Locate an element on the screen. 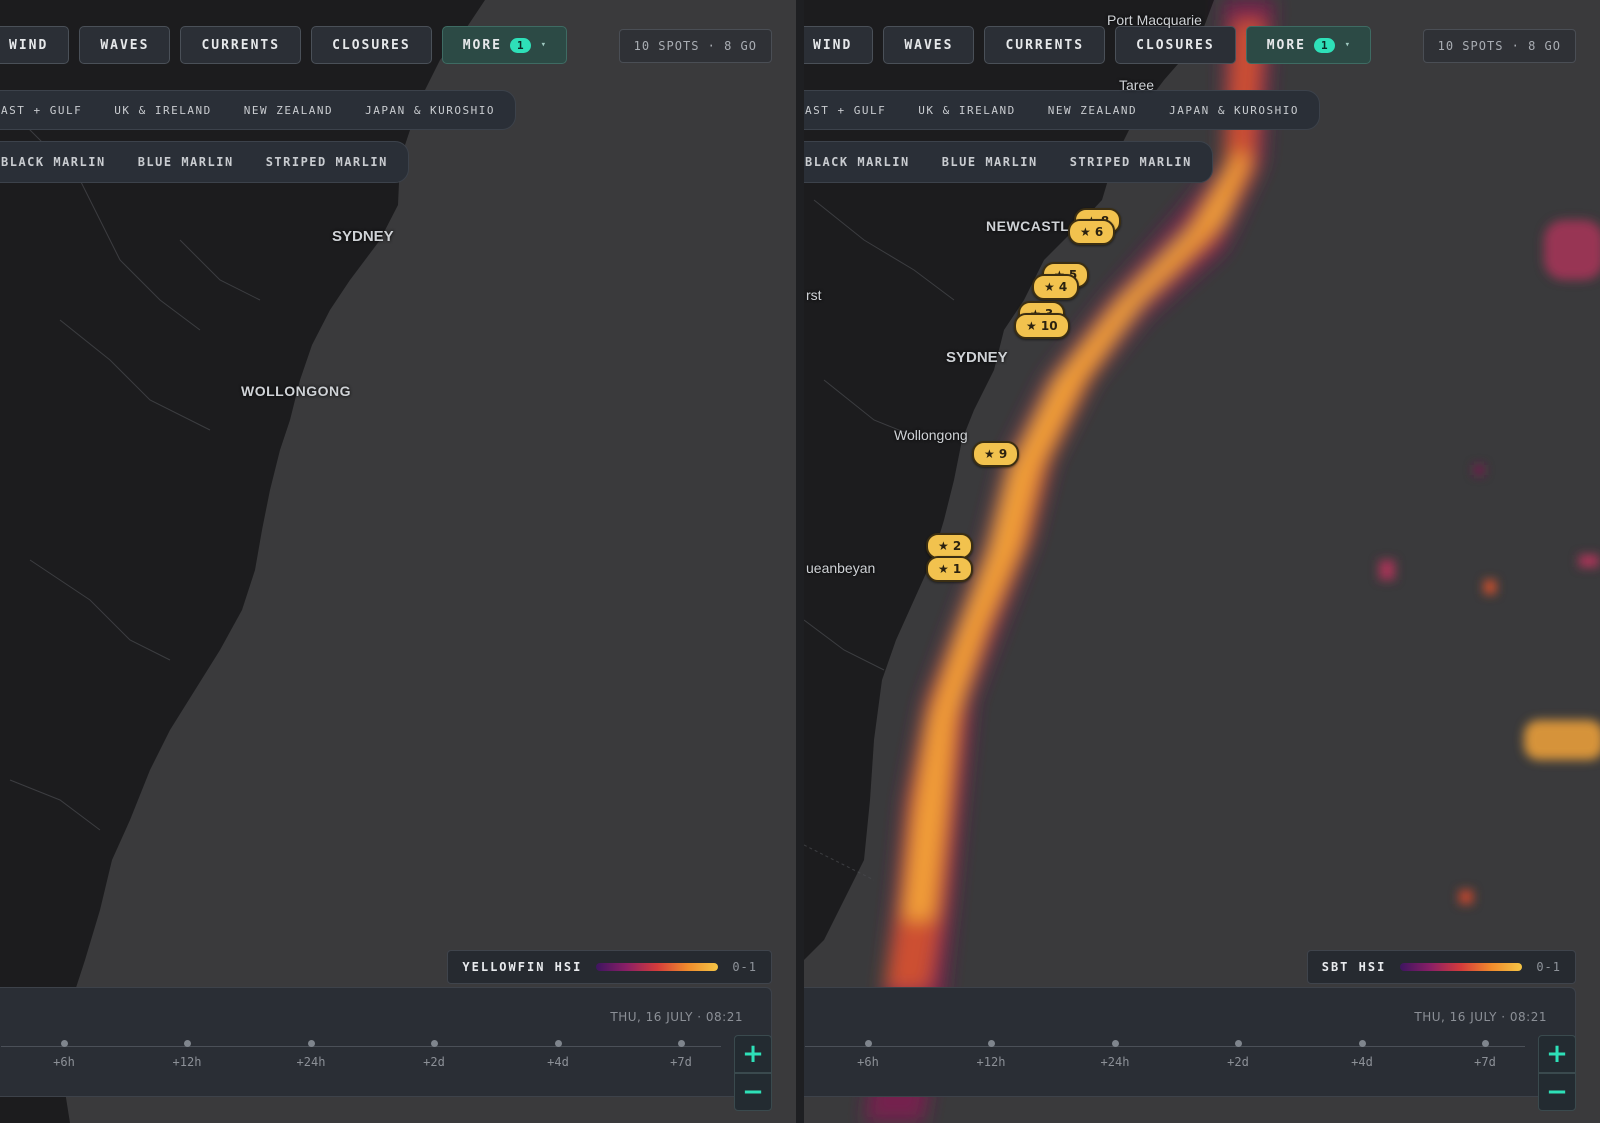 This screenshot has width=1600, height=1123. city-label: rst is located at coordinates (814, 295).